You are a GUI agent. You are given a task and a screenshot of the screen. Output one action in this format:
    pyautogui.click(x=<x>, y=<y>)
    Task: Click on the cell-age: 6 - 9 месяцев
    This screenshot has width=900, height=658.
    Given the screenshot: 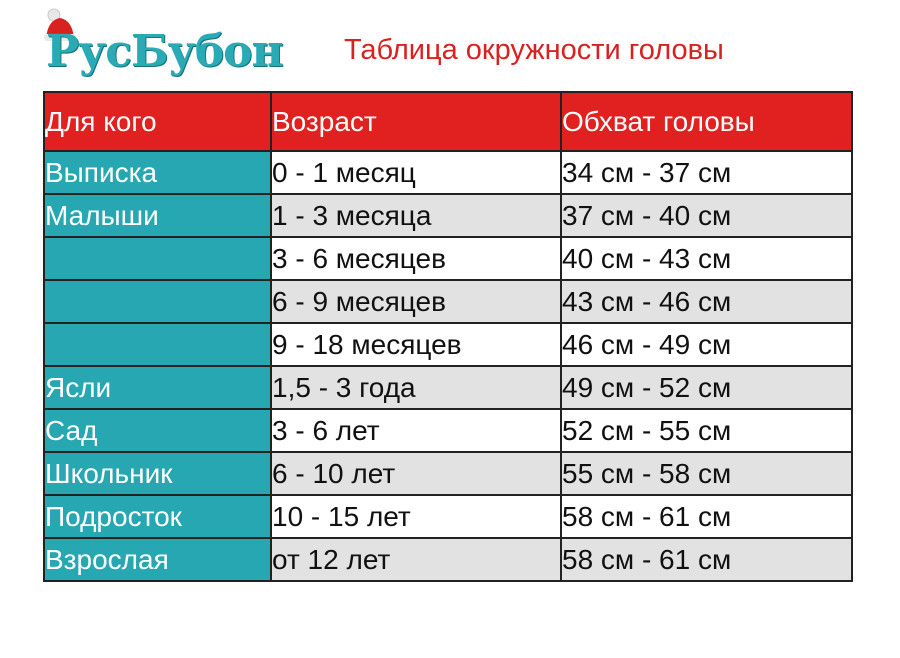 What is the action you would take?
    pyautogui.click(x=416, y=301)
    